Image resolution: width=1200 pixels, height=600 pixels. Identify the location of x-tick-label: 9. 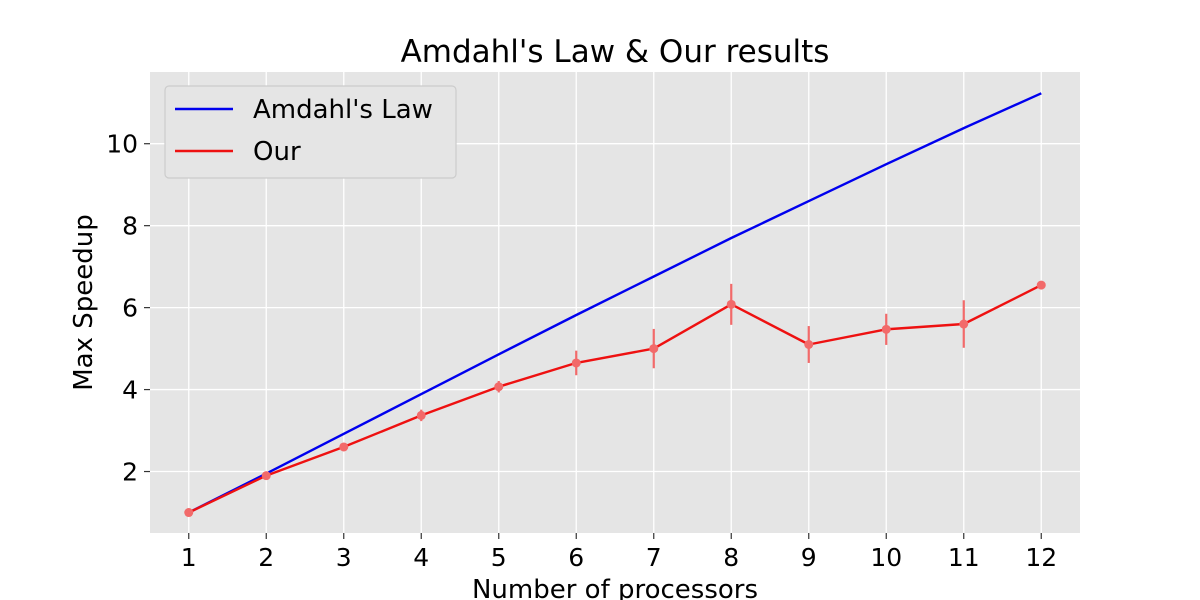
(809, 557).